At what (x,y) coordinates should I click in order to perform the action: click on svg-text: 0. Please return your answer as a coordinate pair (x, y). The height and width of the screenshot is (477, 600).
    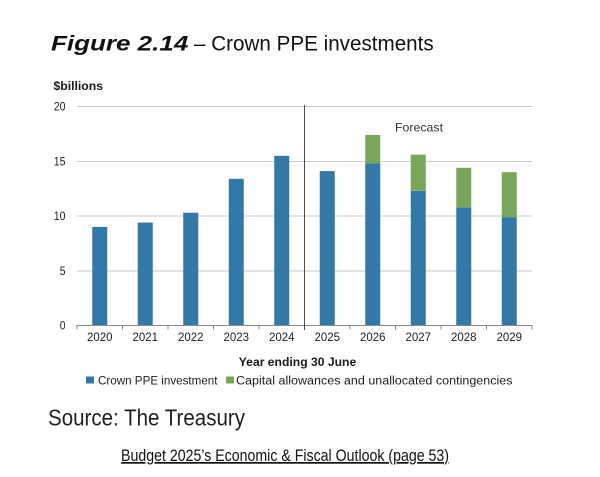
    Looking at the image, I should click on (63, 327).